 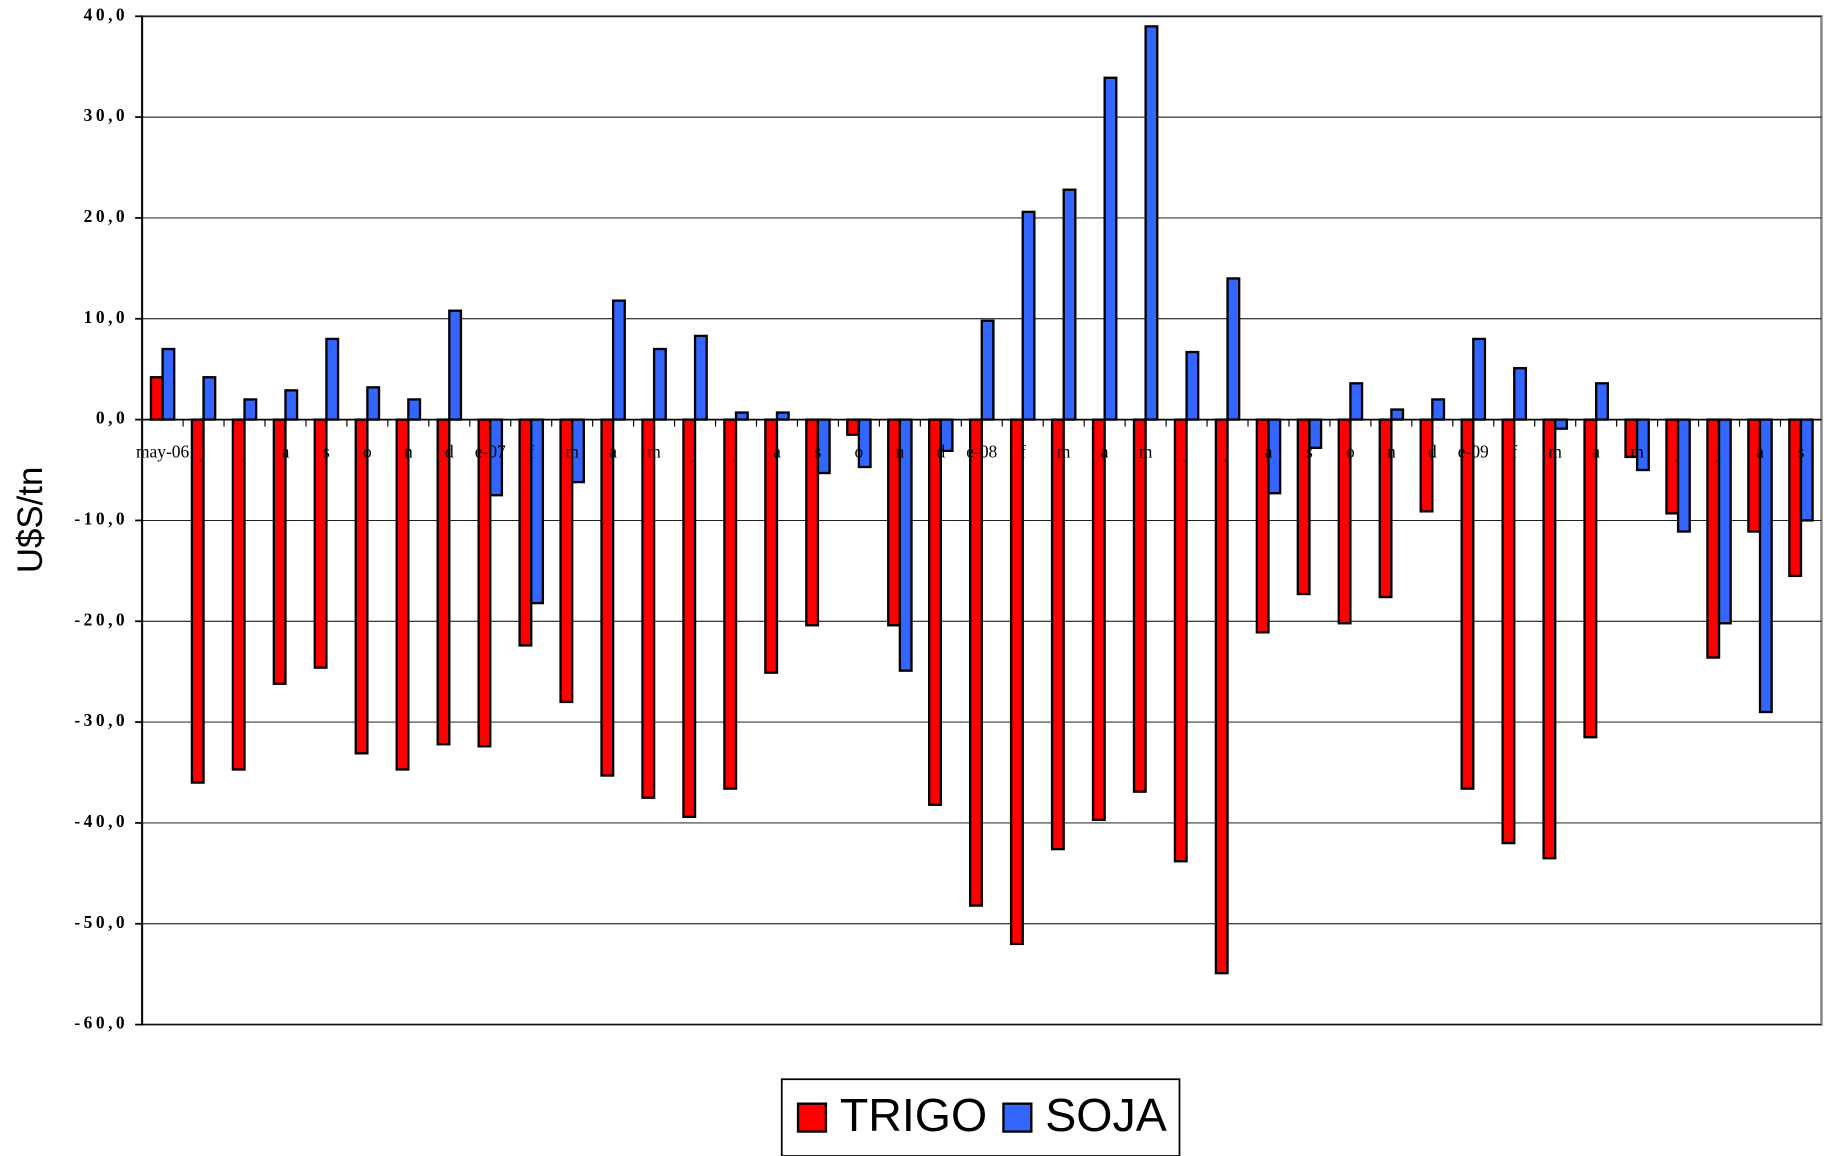 What do you see at coordinates (106, 317) in the screenshot?
I see `y-tick-label: 10,0` at bounding box center [106, 317].